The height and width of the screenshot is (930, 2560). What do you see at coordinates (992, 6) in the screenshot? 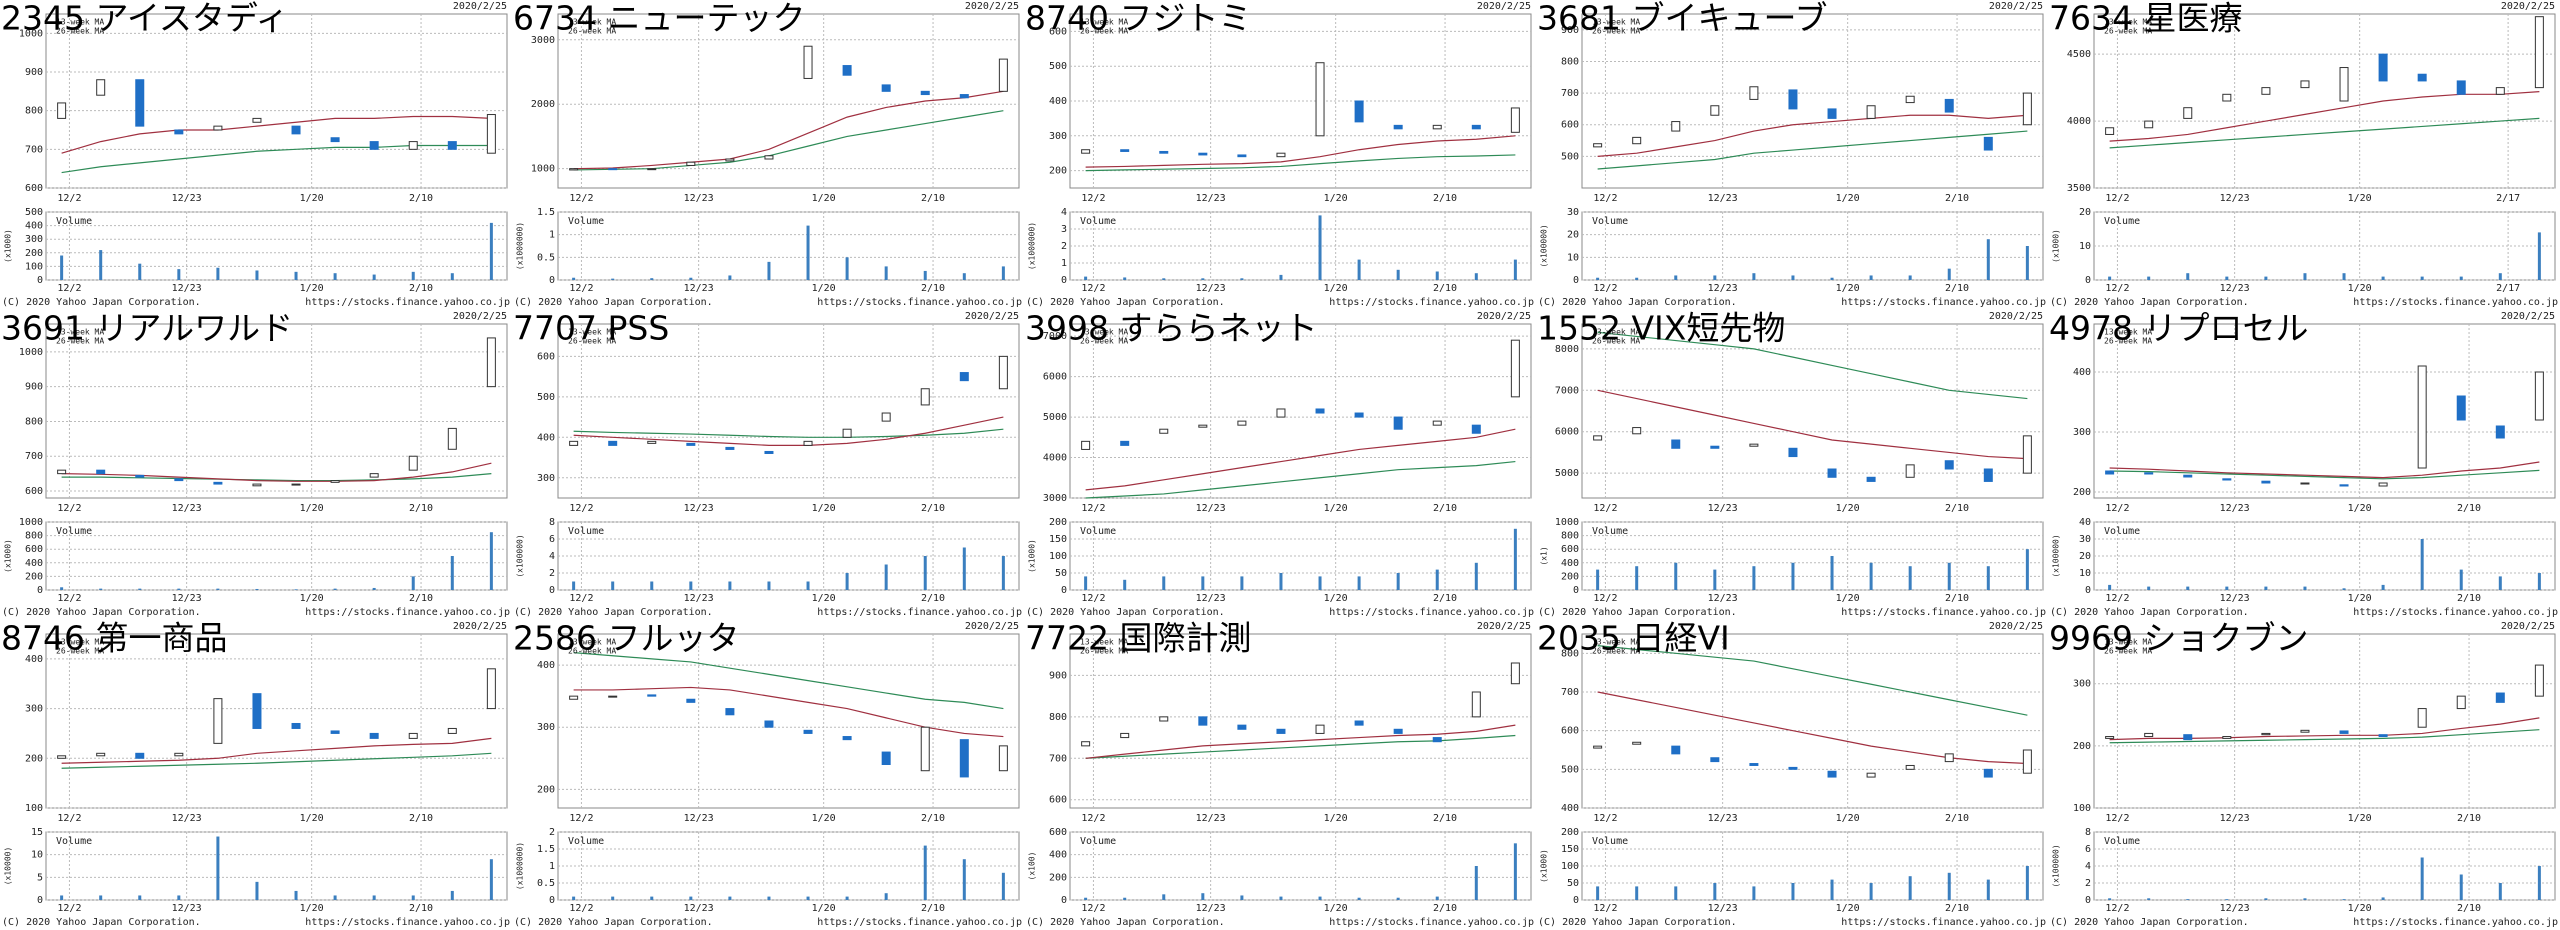
I see `date: 2020/2/25` at bounding box center [992, 6].